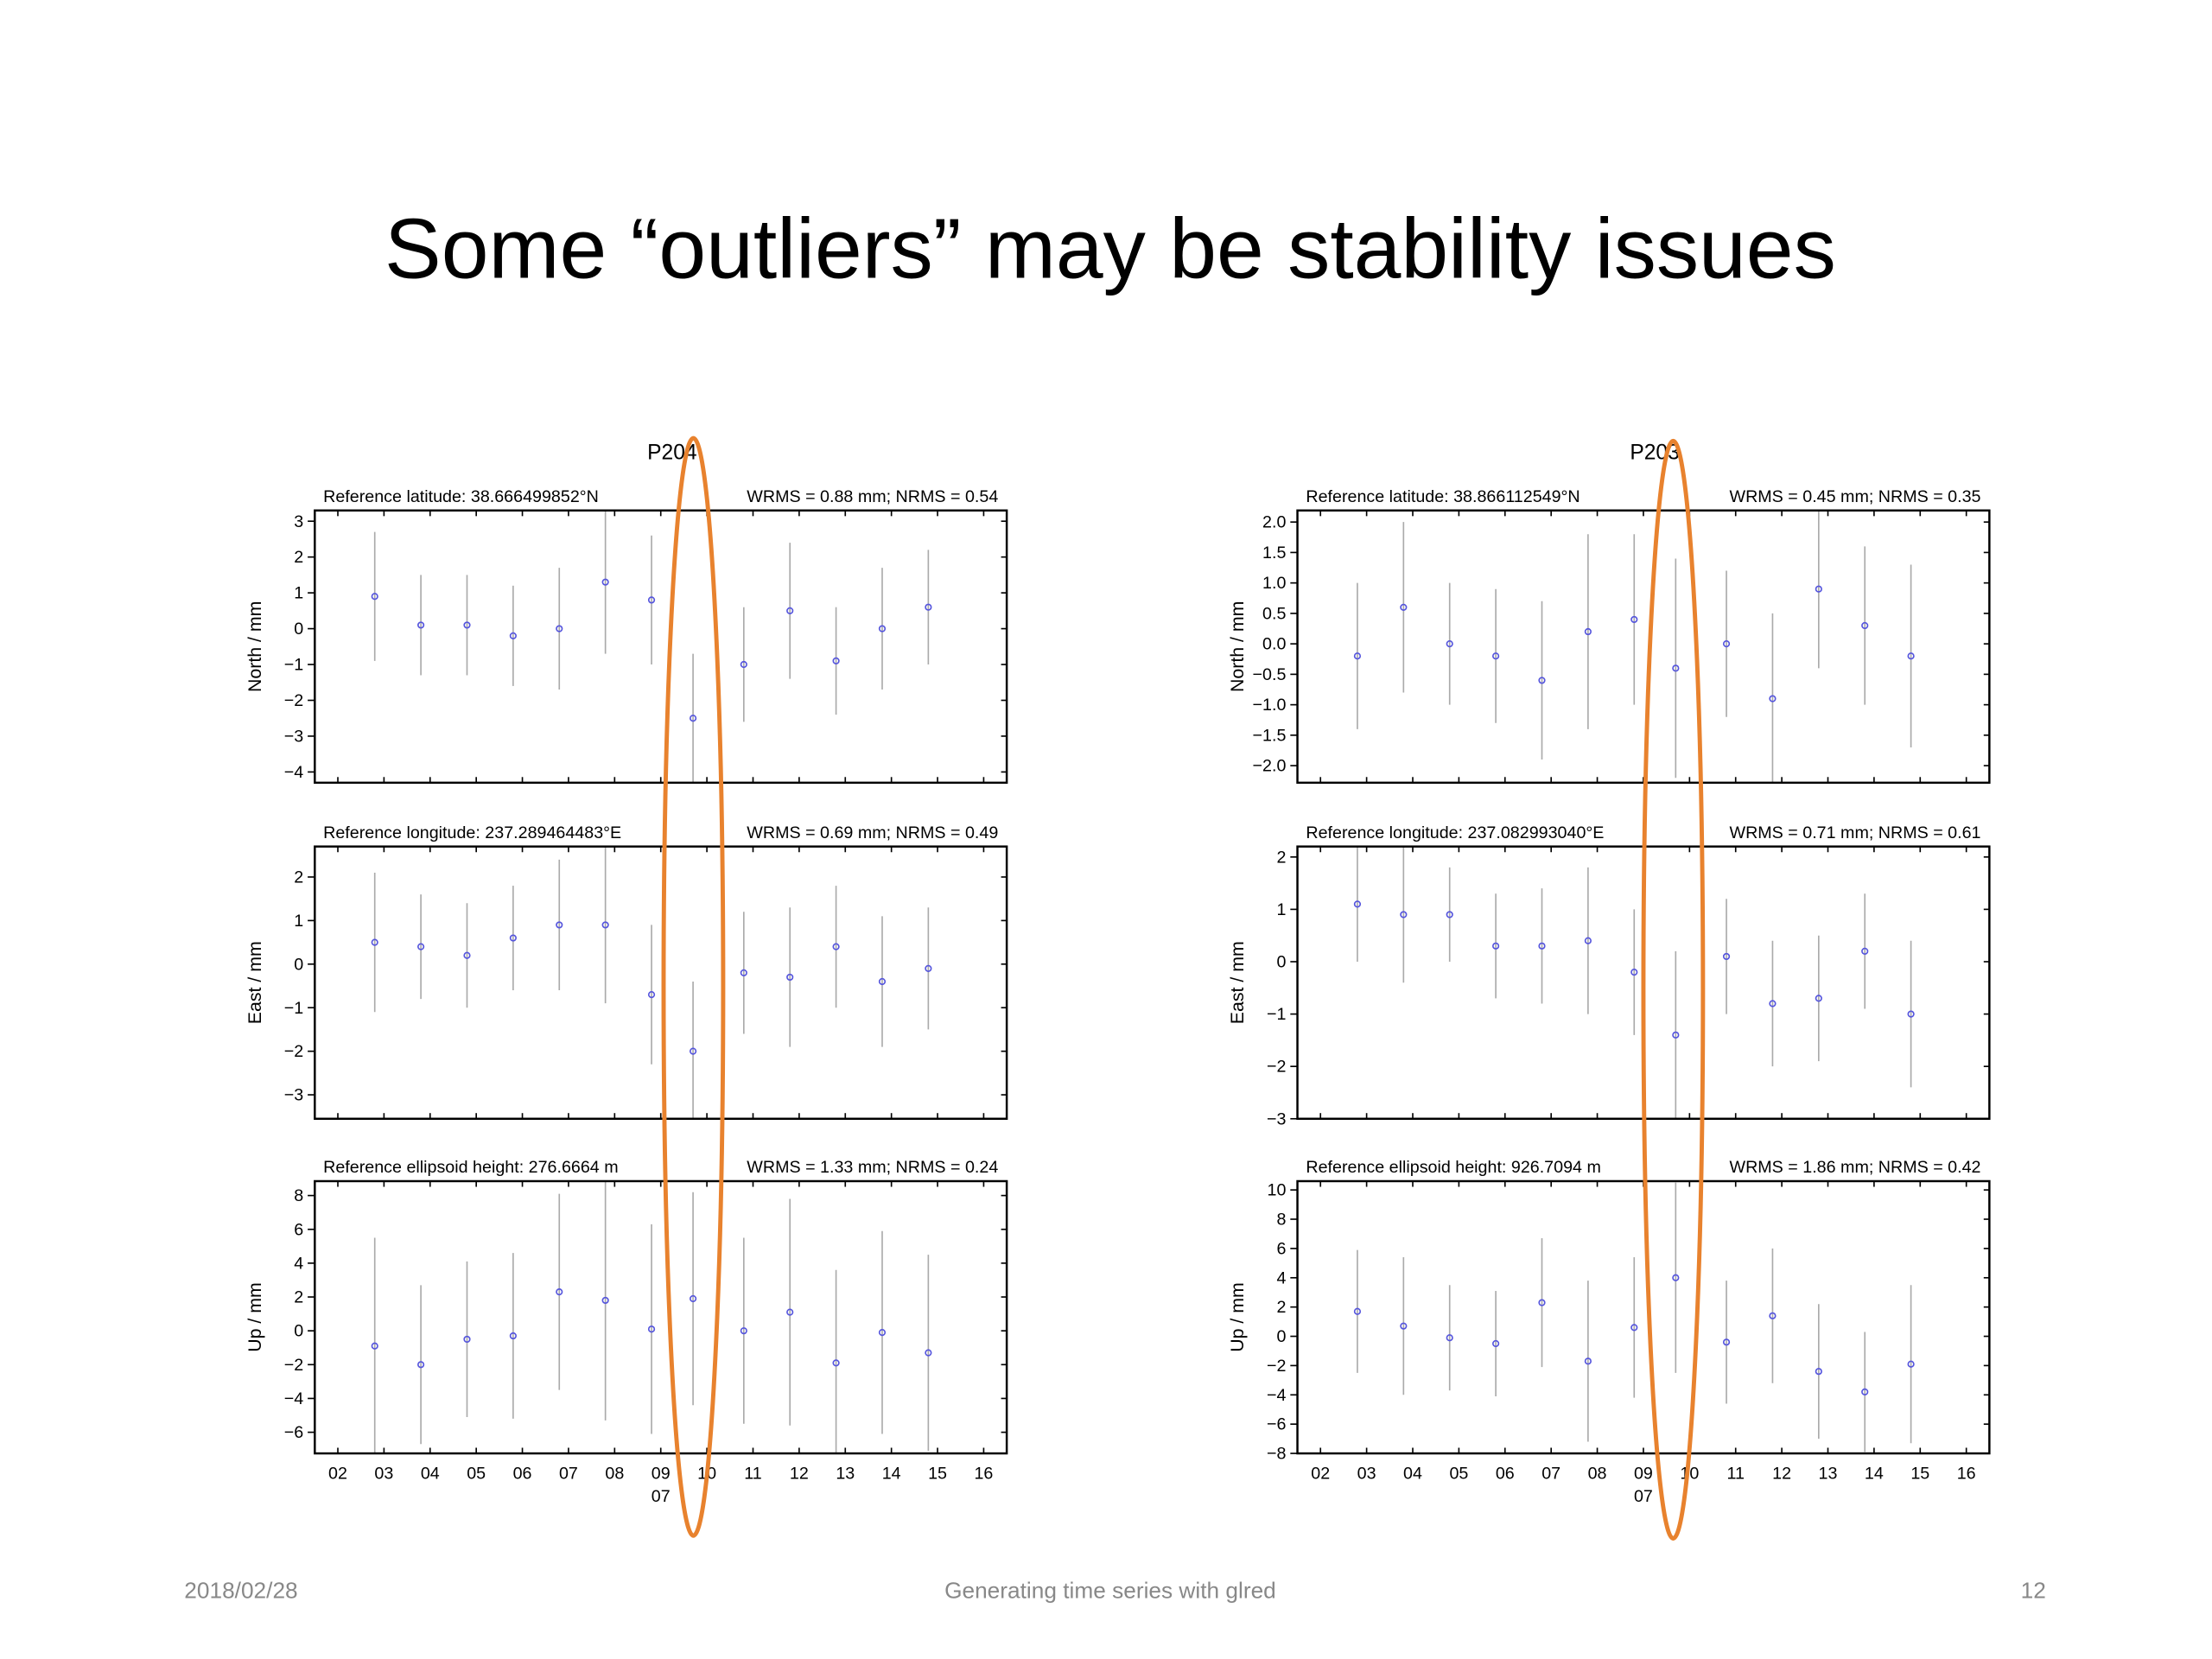 This screenshot has height=1659, width=2212. I want to click on y-tick-label: −1, so click(1276, 1014).